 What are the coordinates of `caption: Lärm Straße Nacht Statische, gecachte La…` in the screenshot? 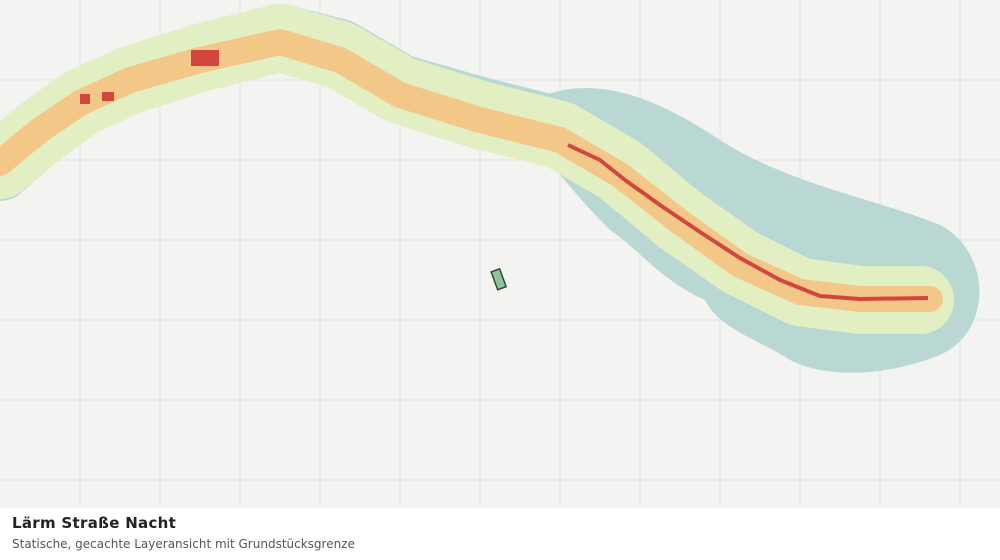 It's located at (500, 534).